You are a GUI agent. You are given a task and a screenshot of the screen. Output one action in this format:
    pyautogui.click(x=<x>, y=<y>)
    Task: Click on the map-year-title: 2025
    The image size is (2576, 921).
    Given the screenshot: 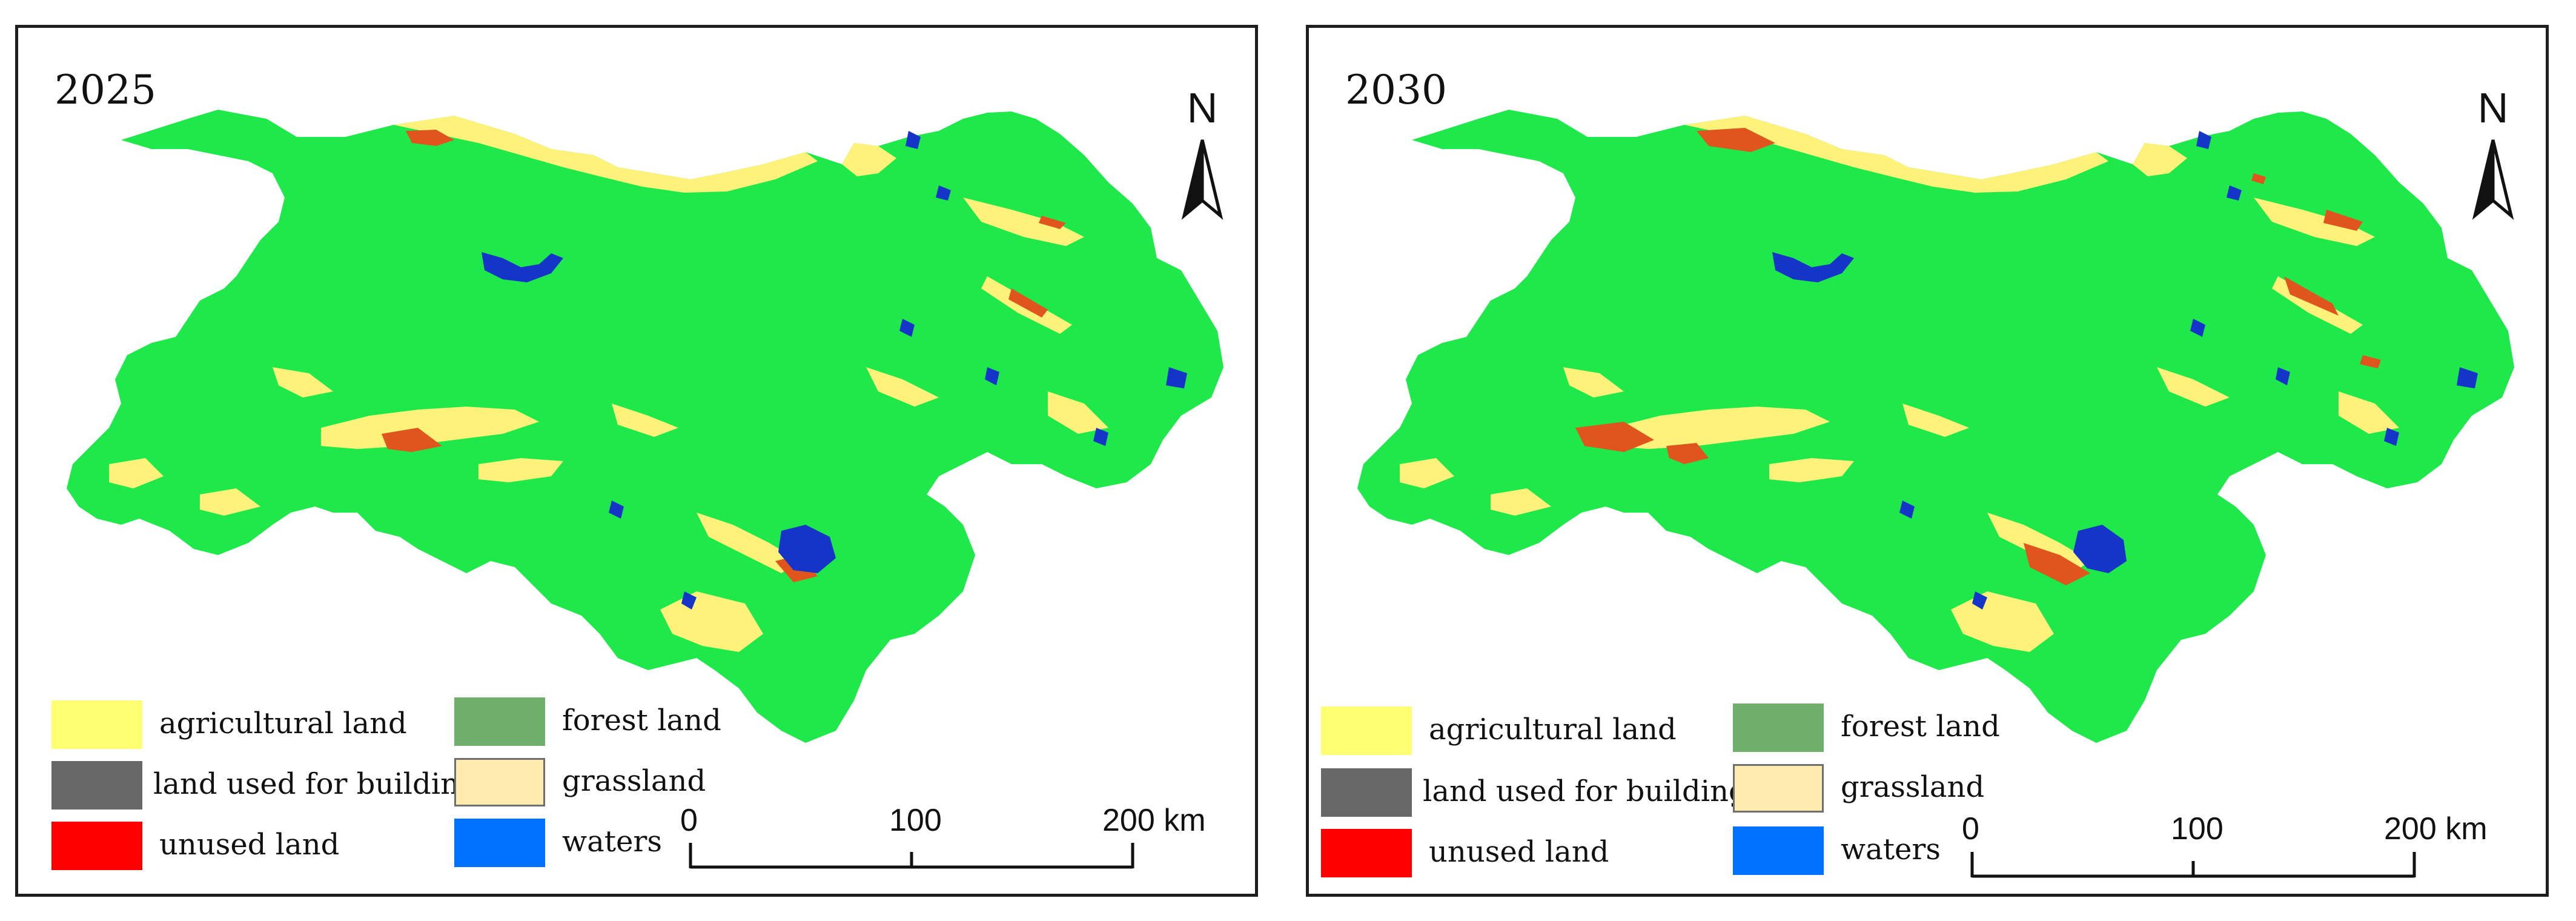 What is the action you would take?
    pyautogui.click(x=105, y=90)
    